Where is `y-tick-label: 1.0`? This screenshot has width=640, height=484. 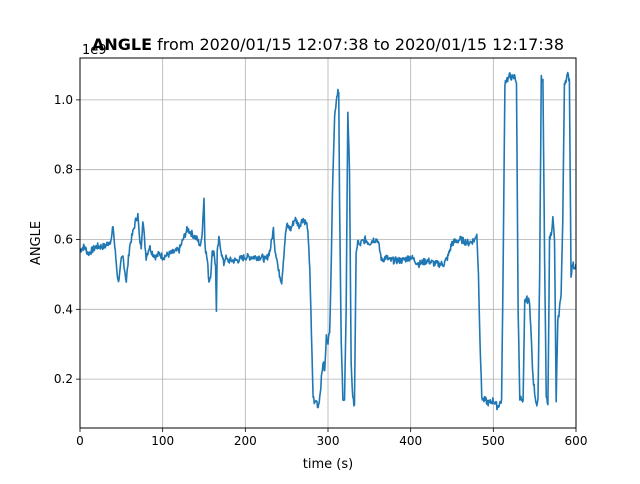 y-tick-label: 1.0 is located at coordinates (63, 100).